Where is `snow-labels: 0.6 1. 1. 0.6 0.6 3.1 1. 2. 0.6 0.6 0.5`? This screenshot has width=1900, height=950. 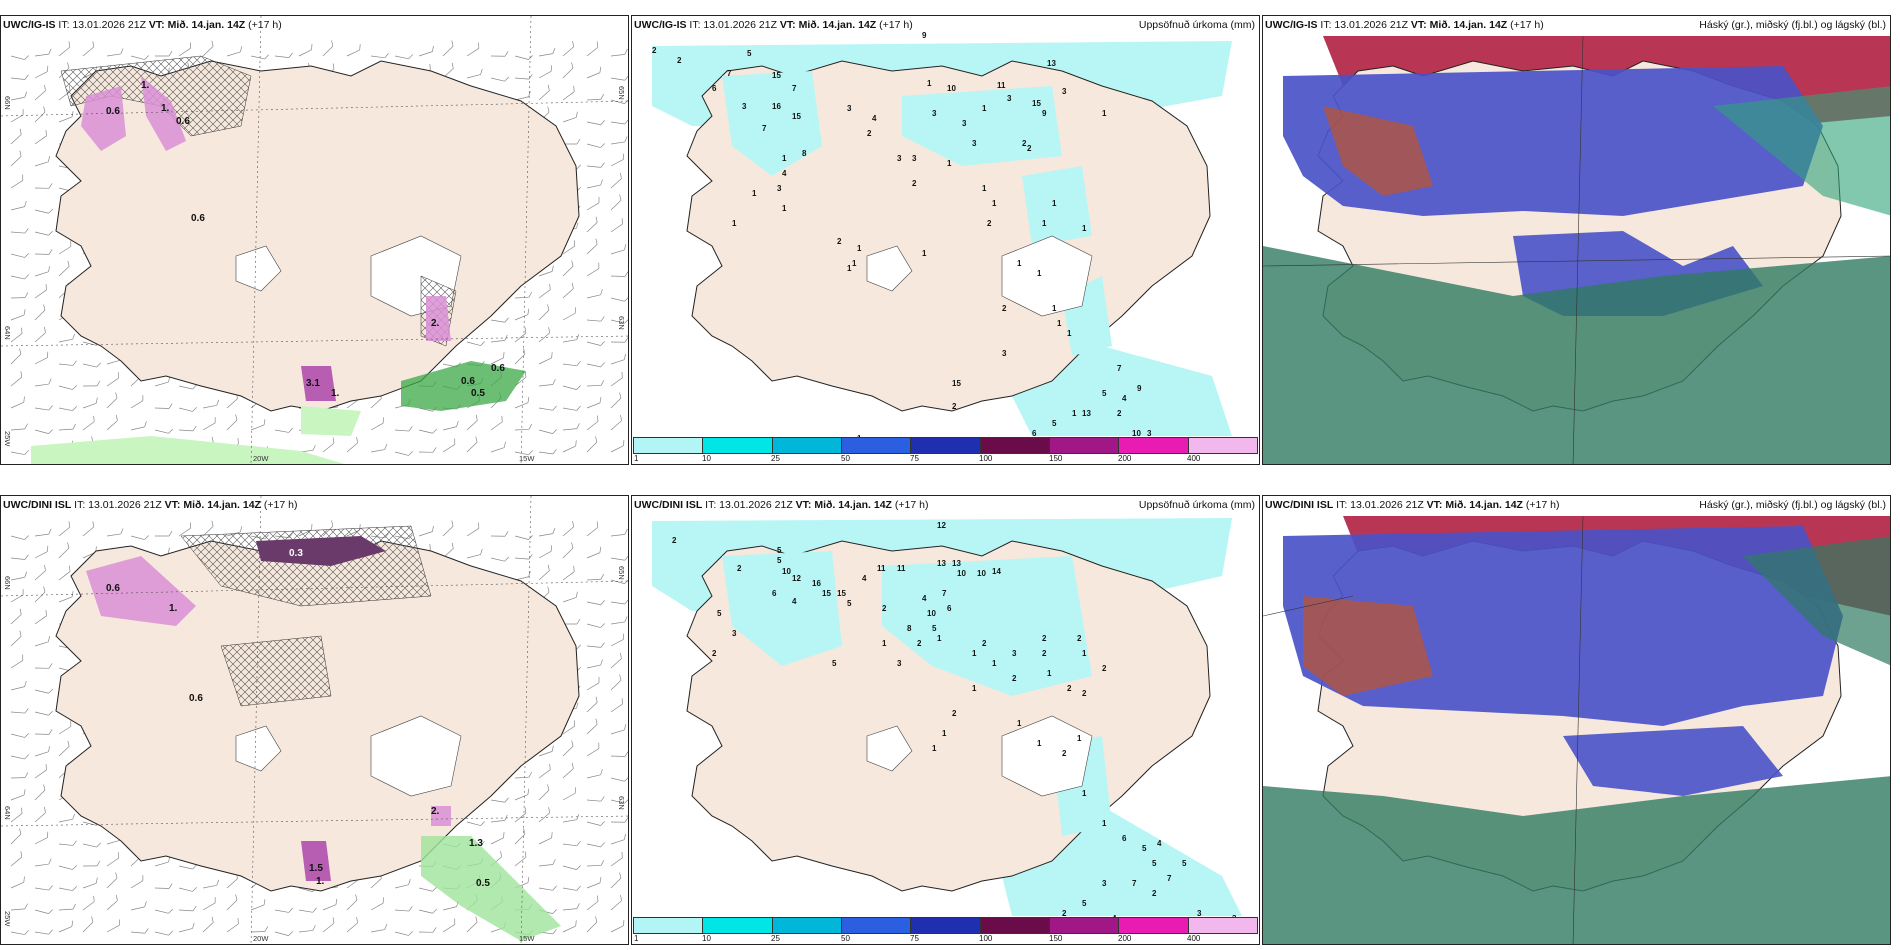 snow-labels: 0.6 1. 1. 0.6 0.6 3.1 1. 2. 0.6 0.6 0.5 is located at coordinates (305, 239).